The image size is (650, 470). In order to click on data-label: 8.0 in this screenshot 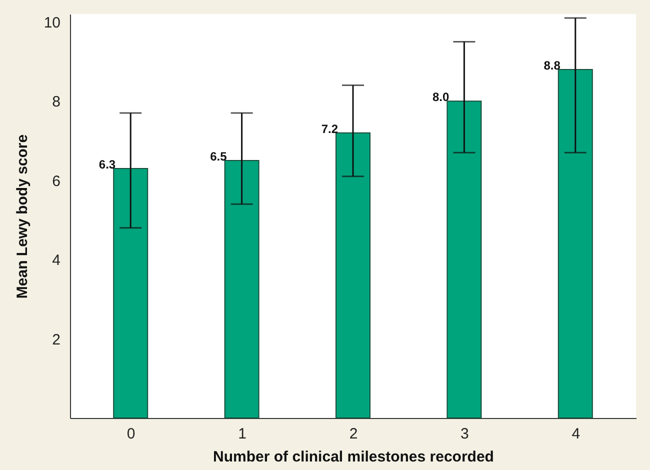, I will do `click(441, 97)`.